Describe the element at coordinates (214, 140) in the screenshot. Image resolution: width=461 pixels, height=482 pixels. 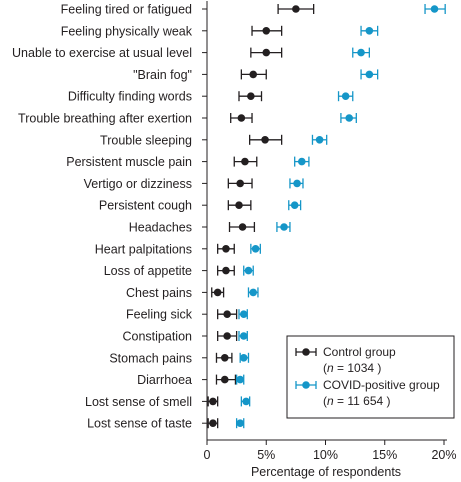
I see `category-row: Trouble sleeping` at that location.